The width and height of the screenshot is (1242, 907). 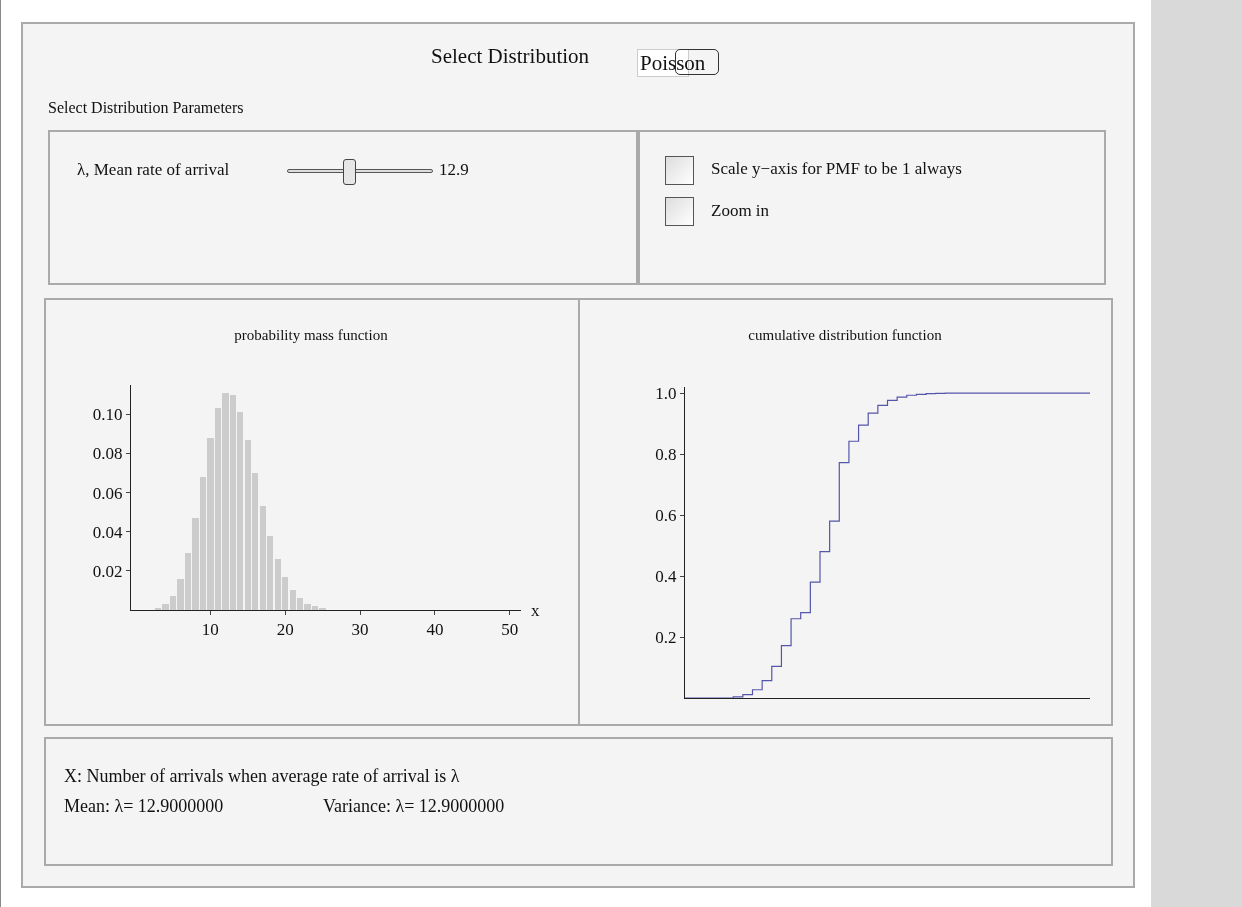 What do you see at coordinates (510, 630) in the screenshot?
I see `x-tick-label: 50` at bounding box center [510, 630].